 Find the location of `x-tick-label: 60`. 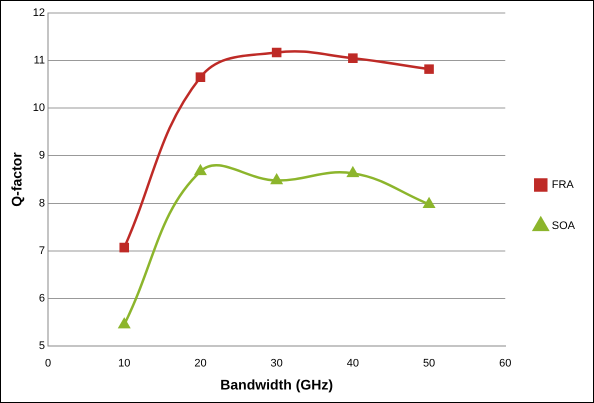

x-tick-label: 60 is located at coordinates (505, 364).